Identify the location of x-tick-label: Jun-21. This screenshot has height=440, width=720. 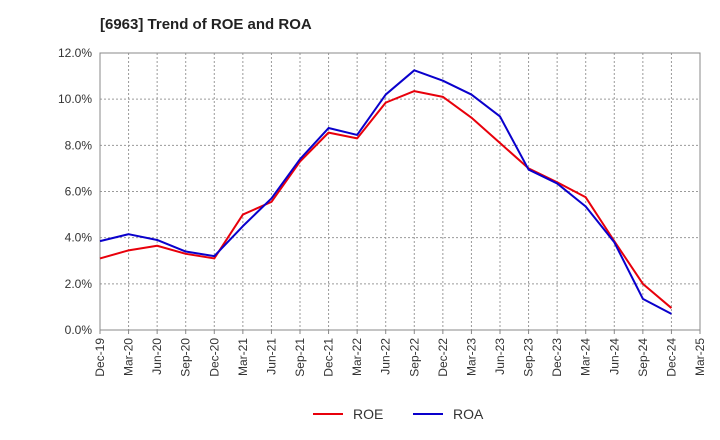
(271, 356).